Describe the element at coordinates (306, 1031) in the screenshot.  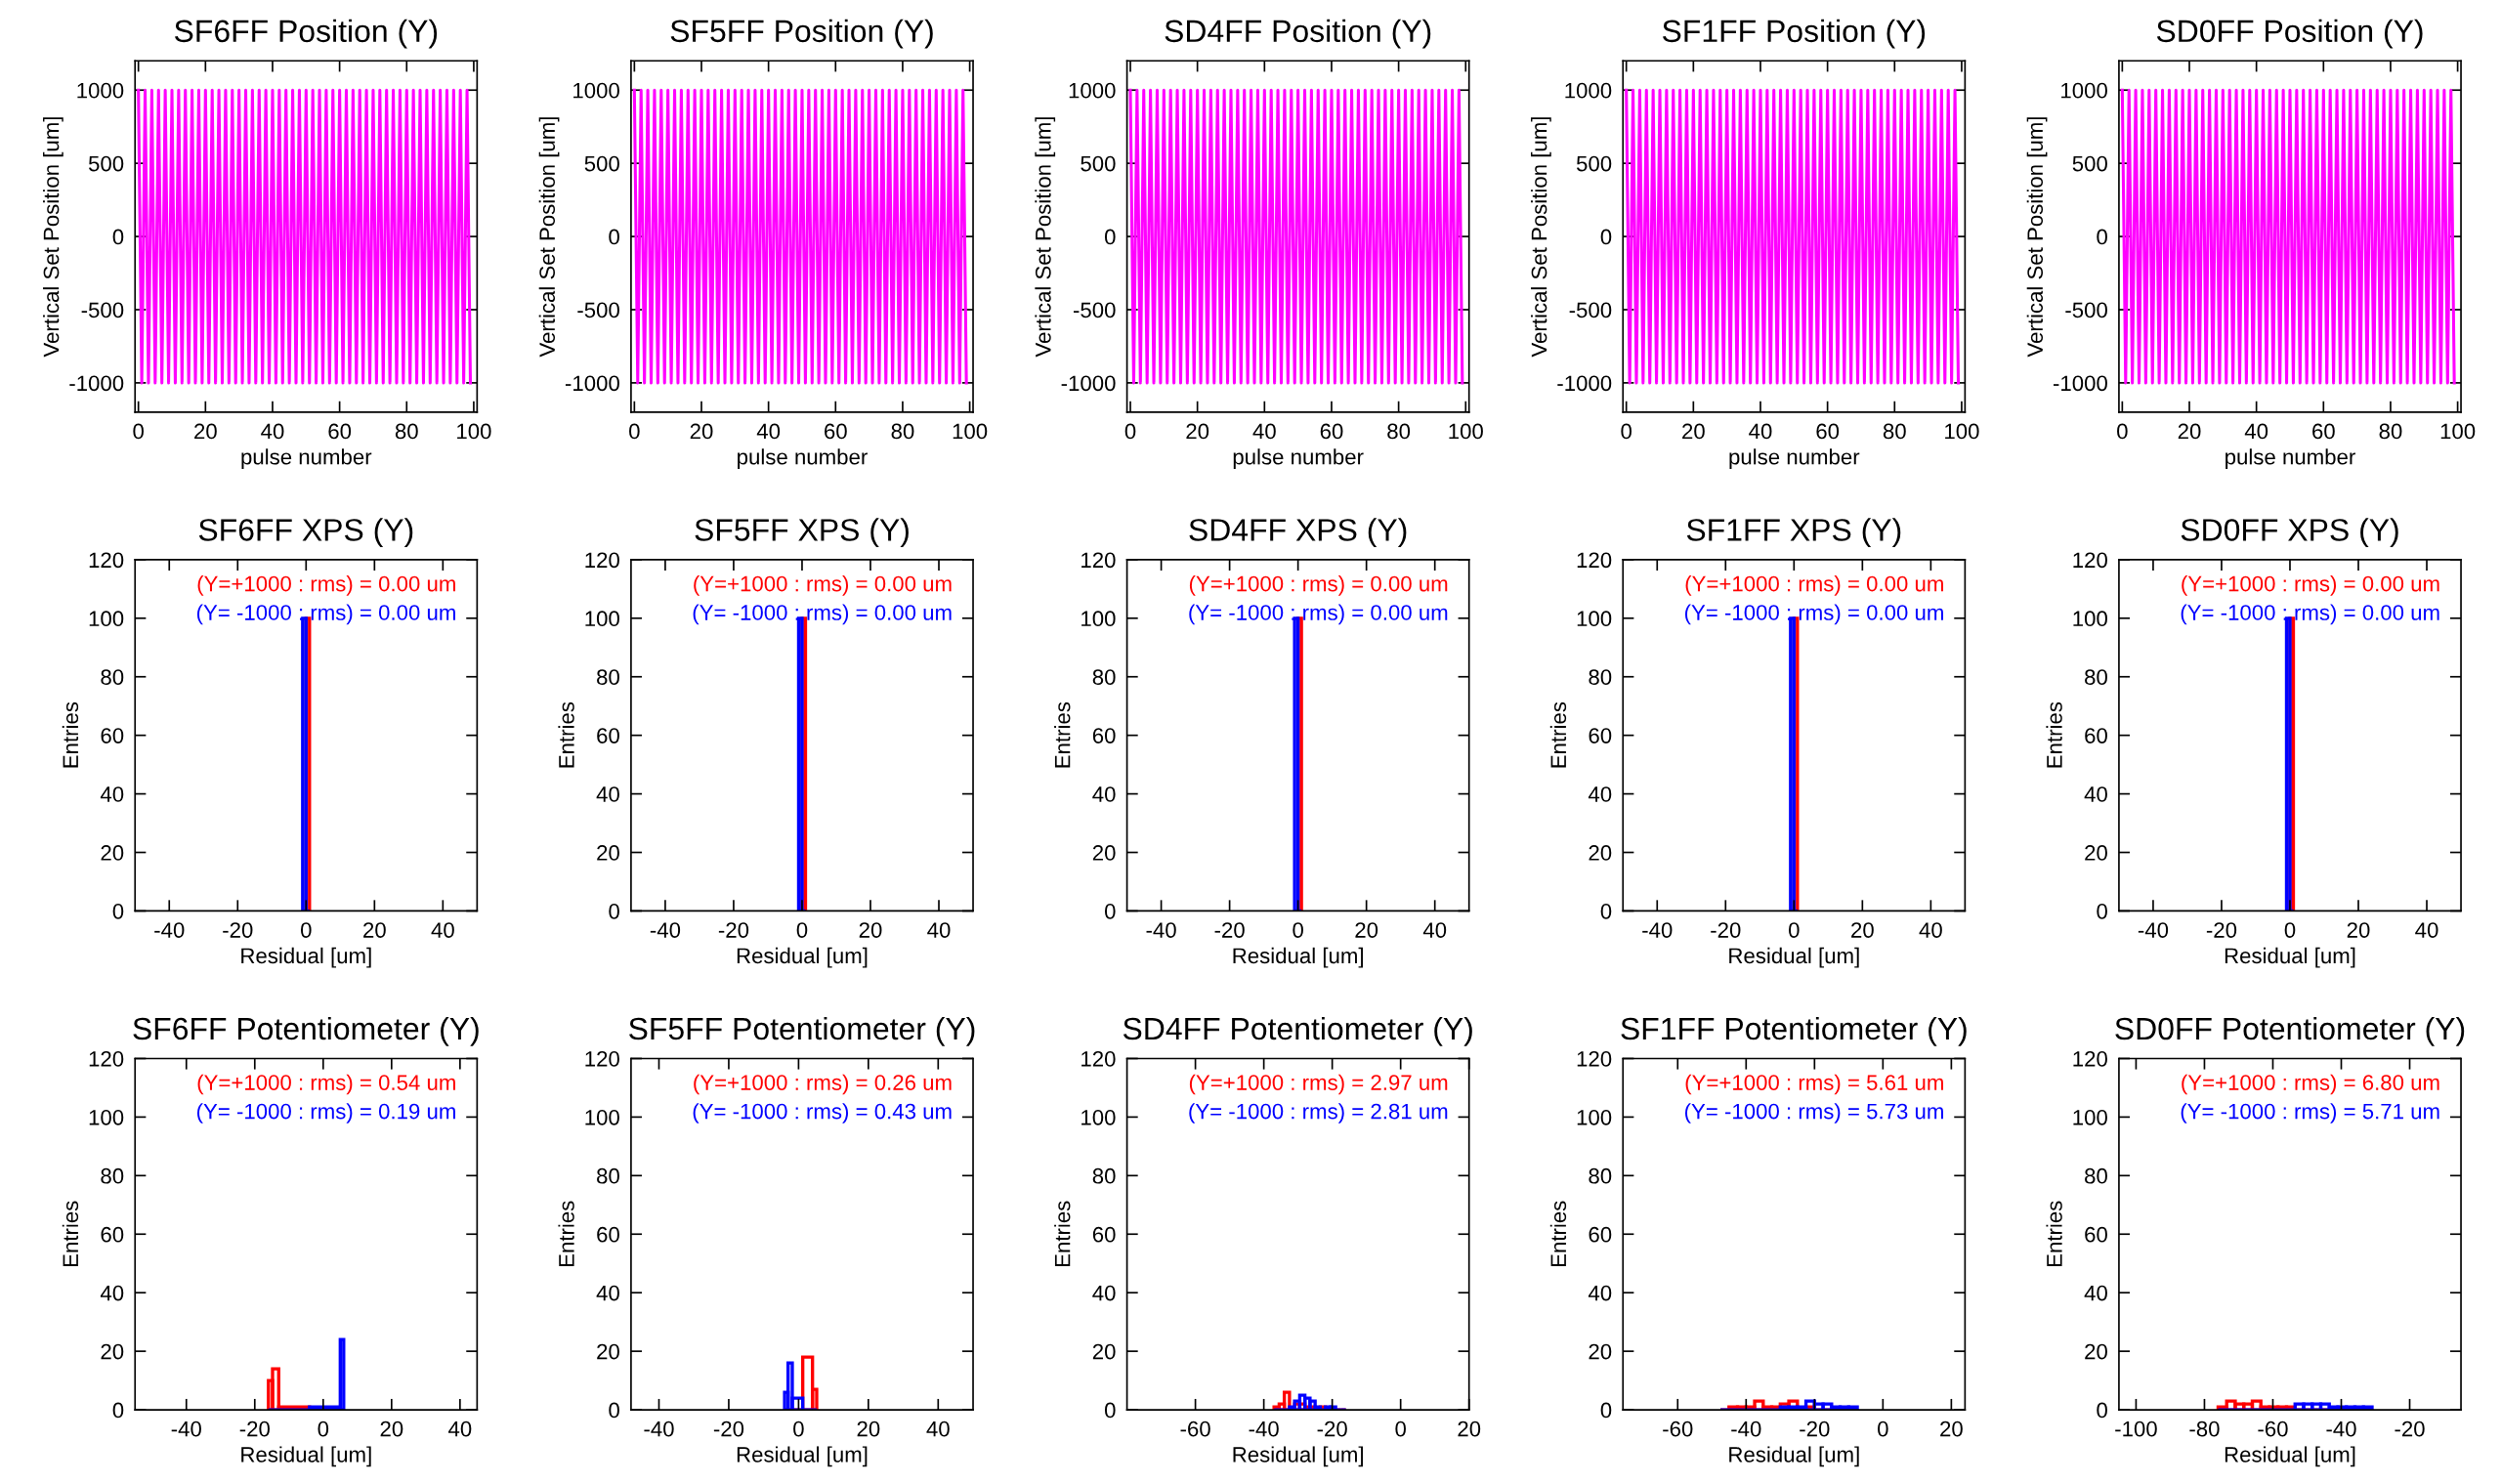
I see `chart-title: SF6FF Potentiometer (Y)` at that location.